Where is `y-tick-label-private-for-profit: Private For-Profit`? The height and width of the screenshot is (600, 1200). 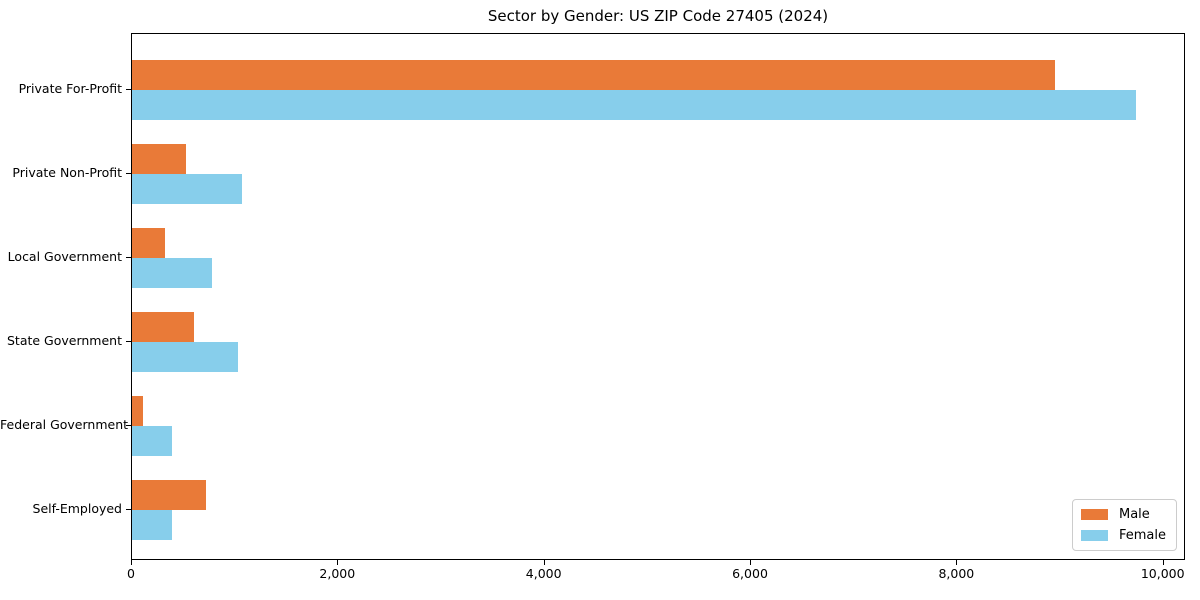 y-tick-label-private-for-profit: Private For-Profit is located at coordinates (70, 88).